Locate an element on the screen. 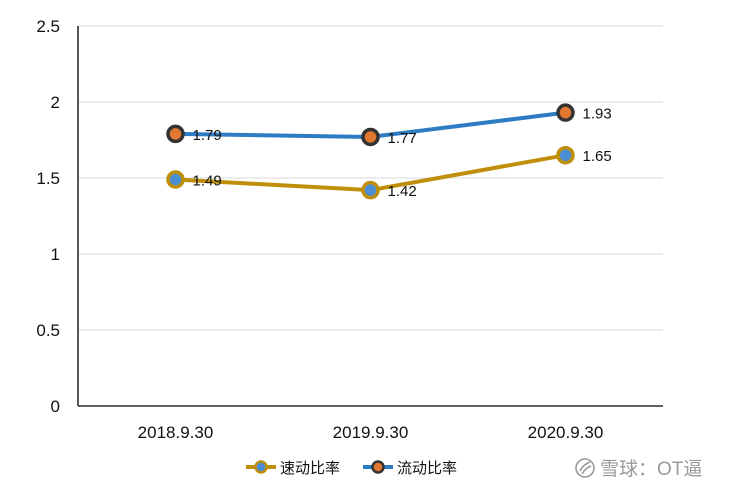 The image size is (739, 492). snowball-logo-icon is located at coordinates (585, 468).